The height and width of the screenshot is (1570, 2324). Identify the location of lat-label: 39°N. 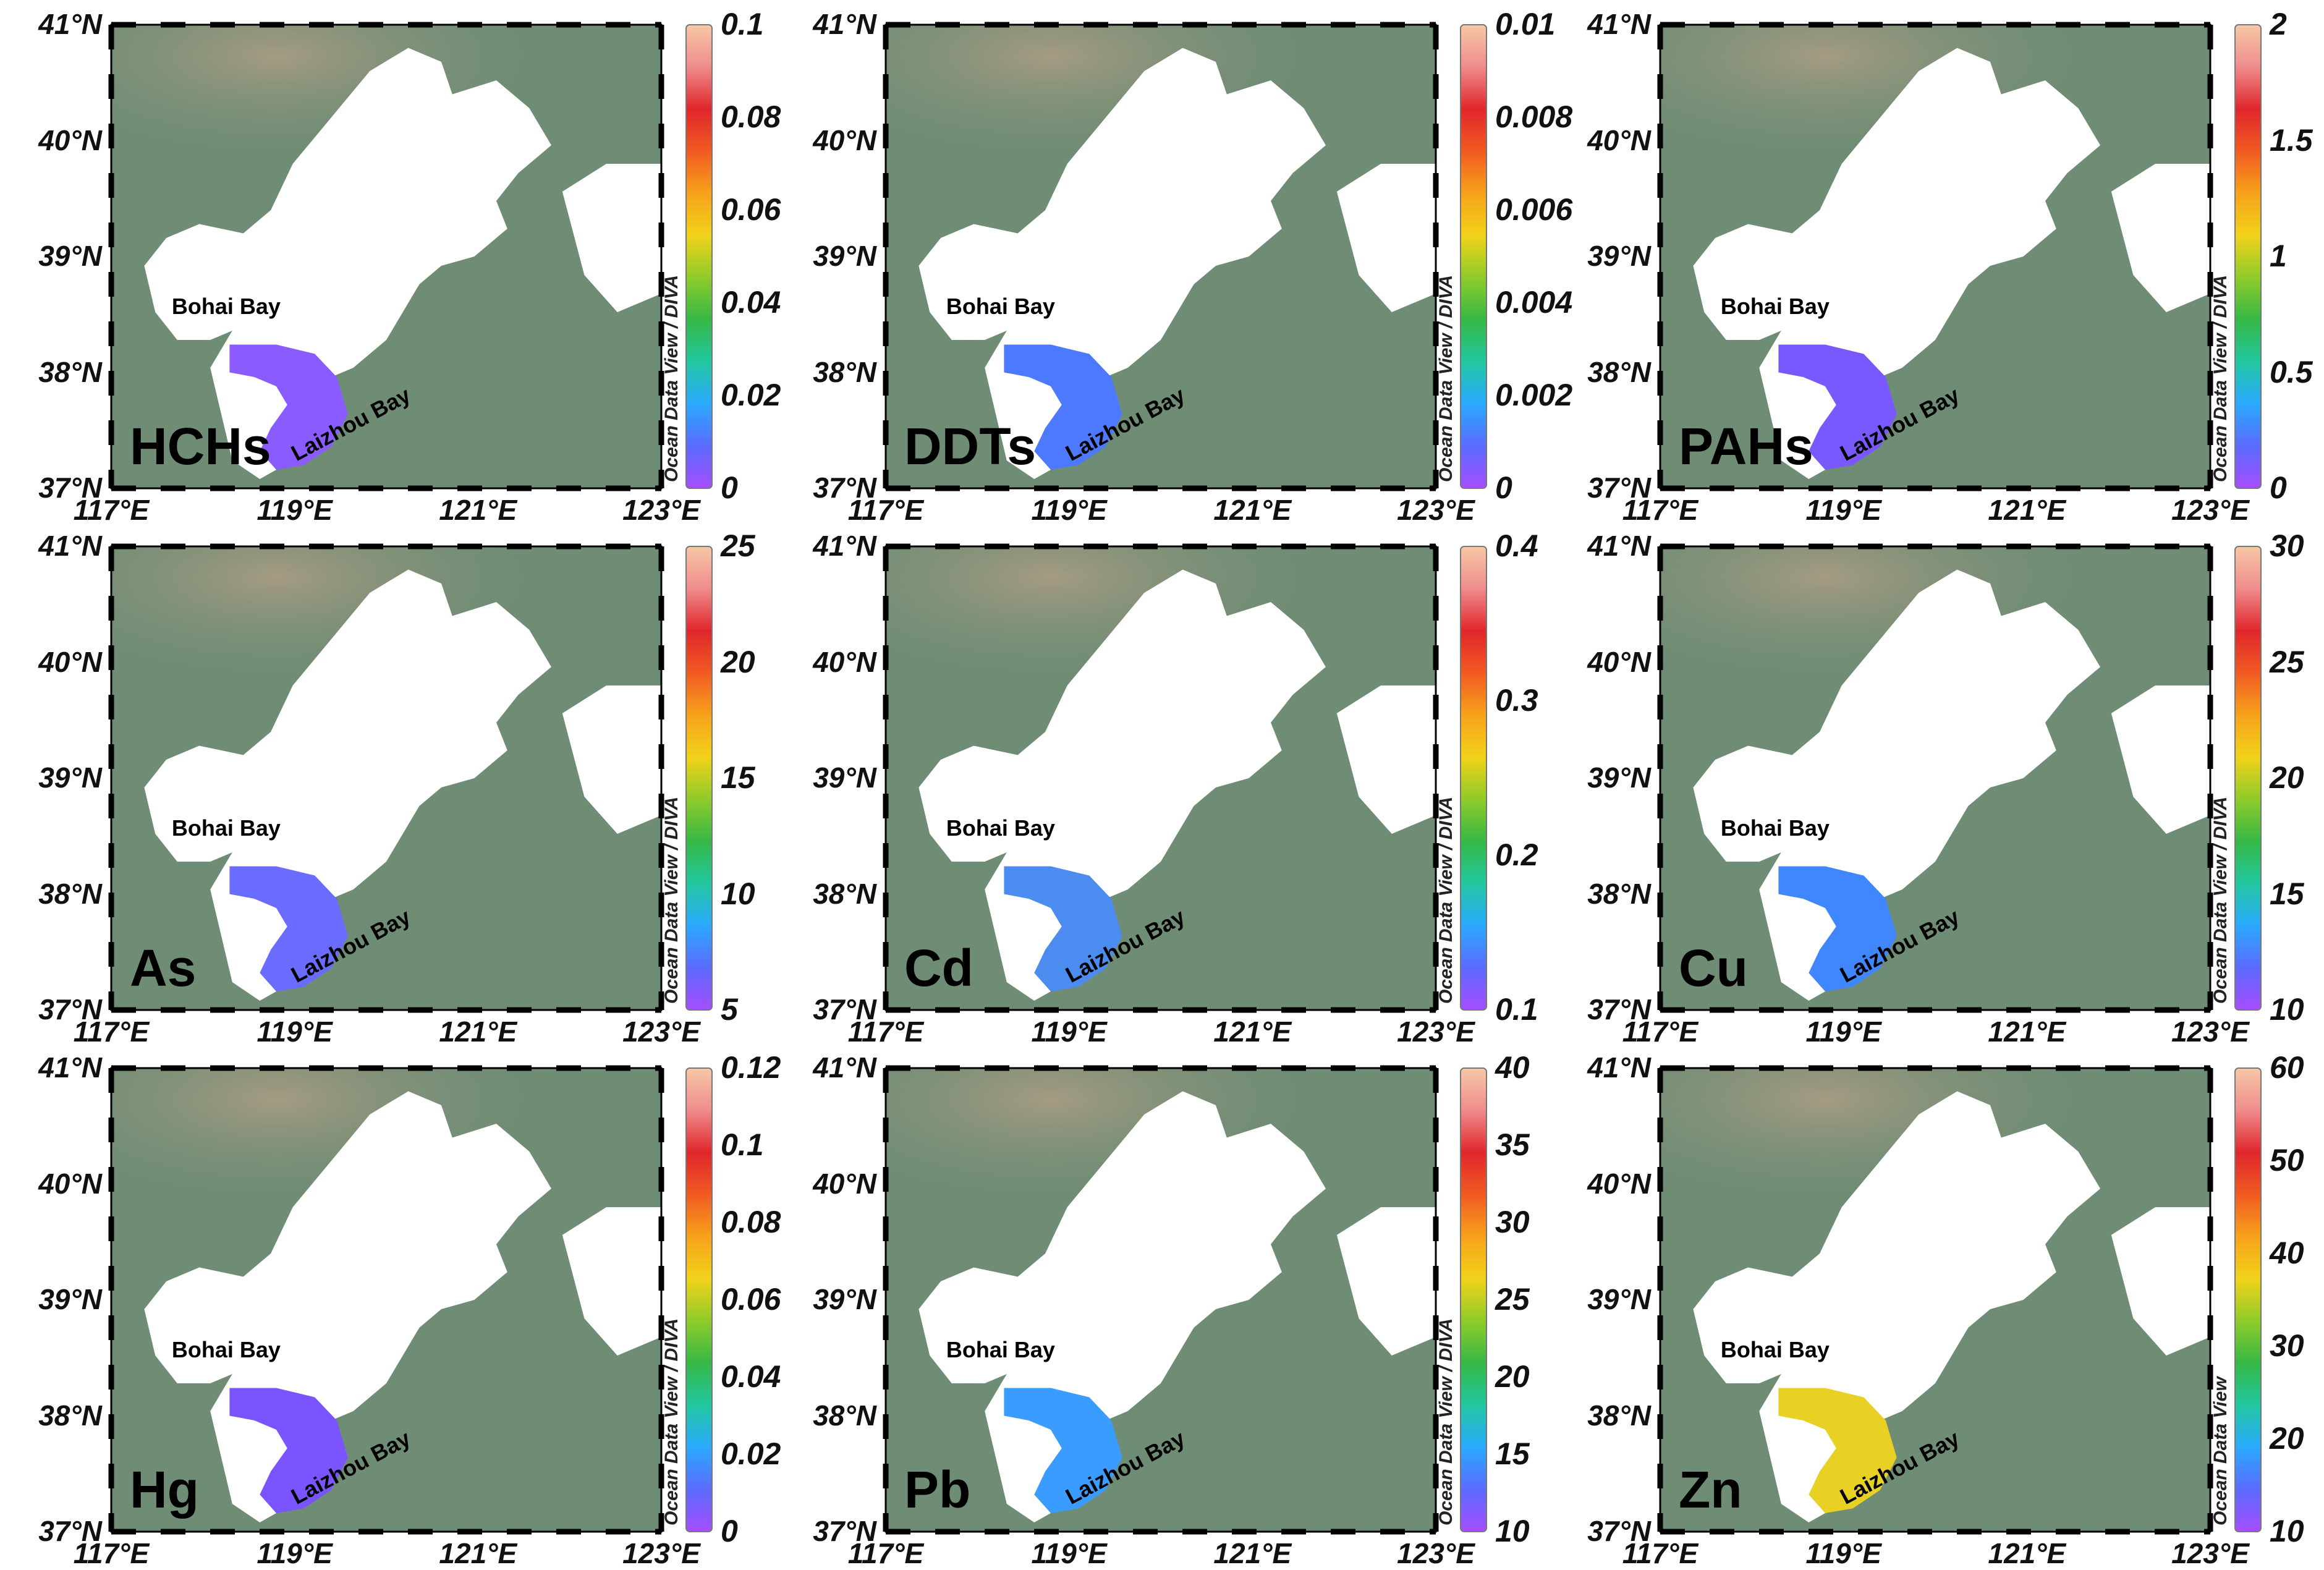
(70, 1299).